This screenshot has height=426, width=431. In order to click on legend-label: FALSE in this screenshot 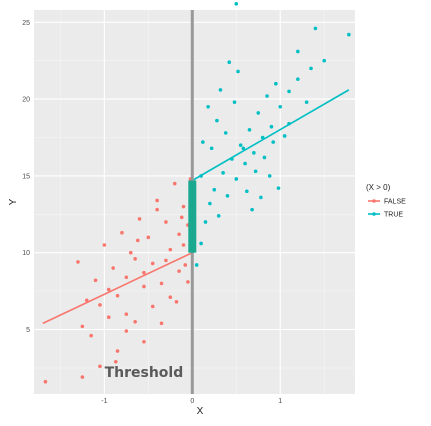, I will do `click(395, 202)`.